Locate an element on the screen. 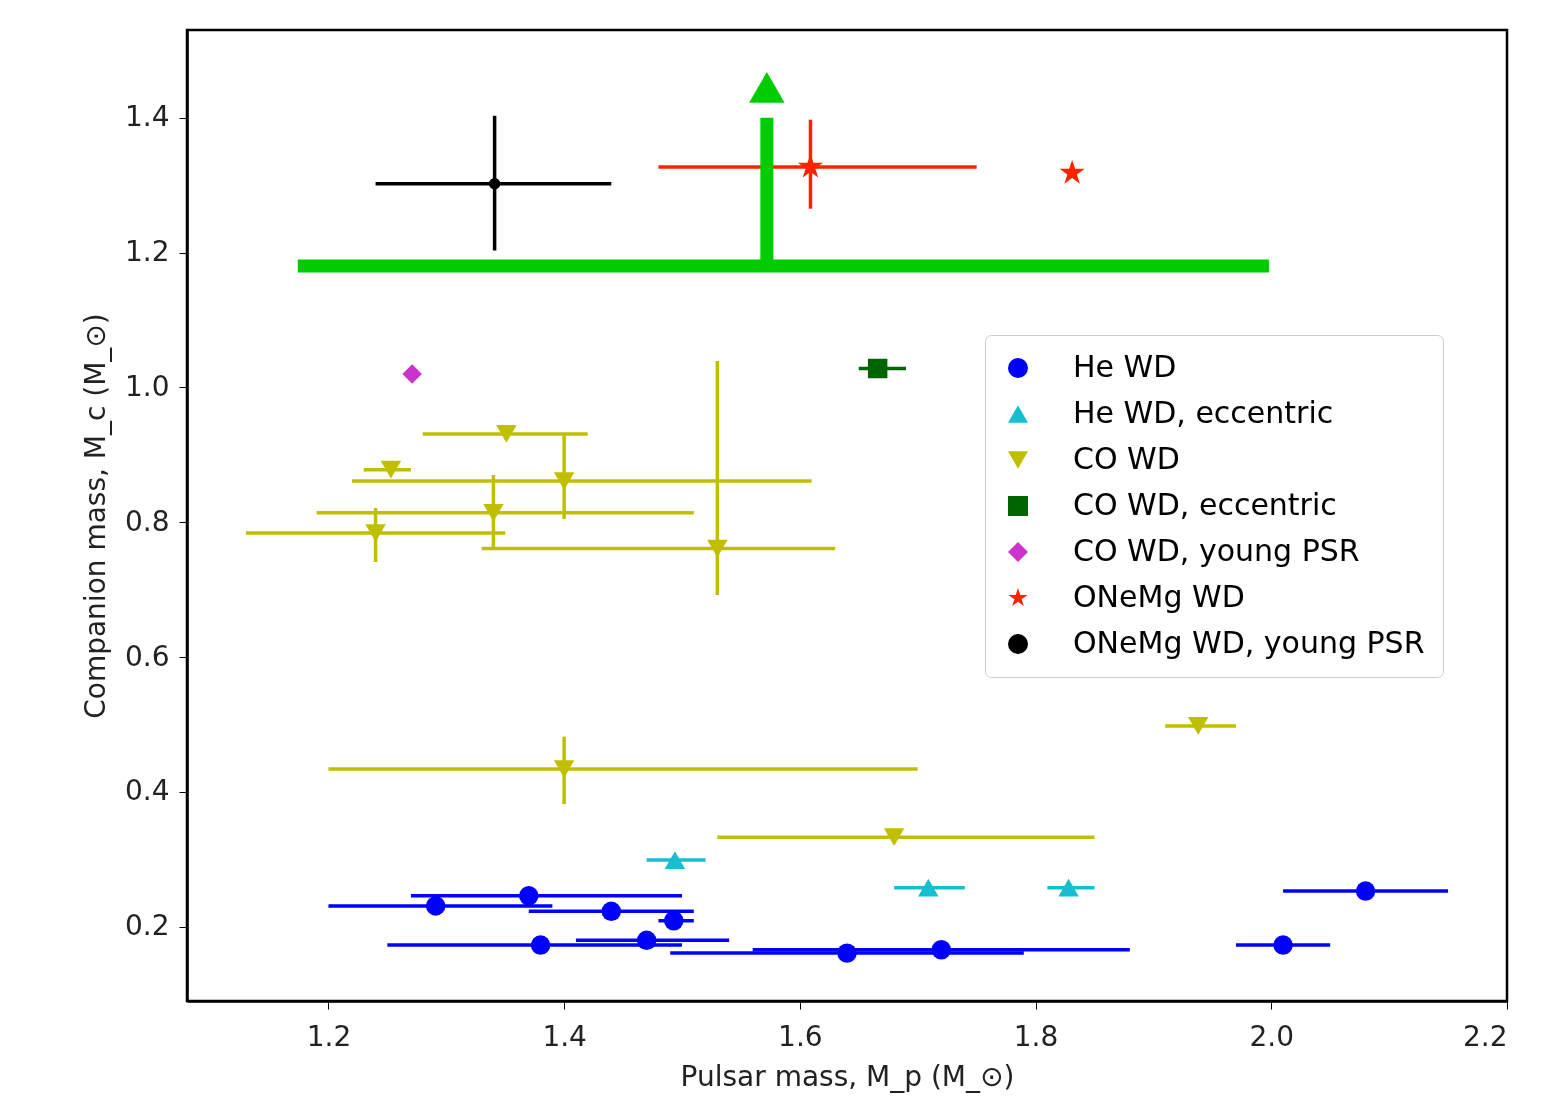 This screenshot has height=1113, width=1560. legend-label: He WD is located at coordinates (1125, 366).